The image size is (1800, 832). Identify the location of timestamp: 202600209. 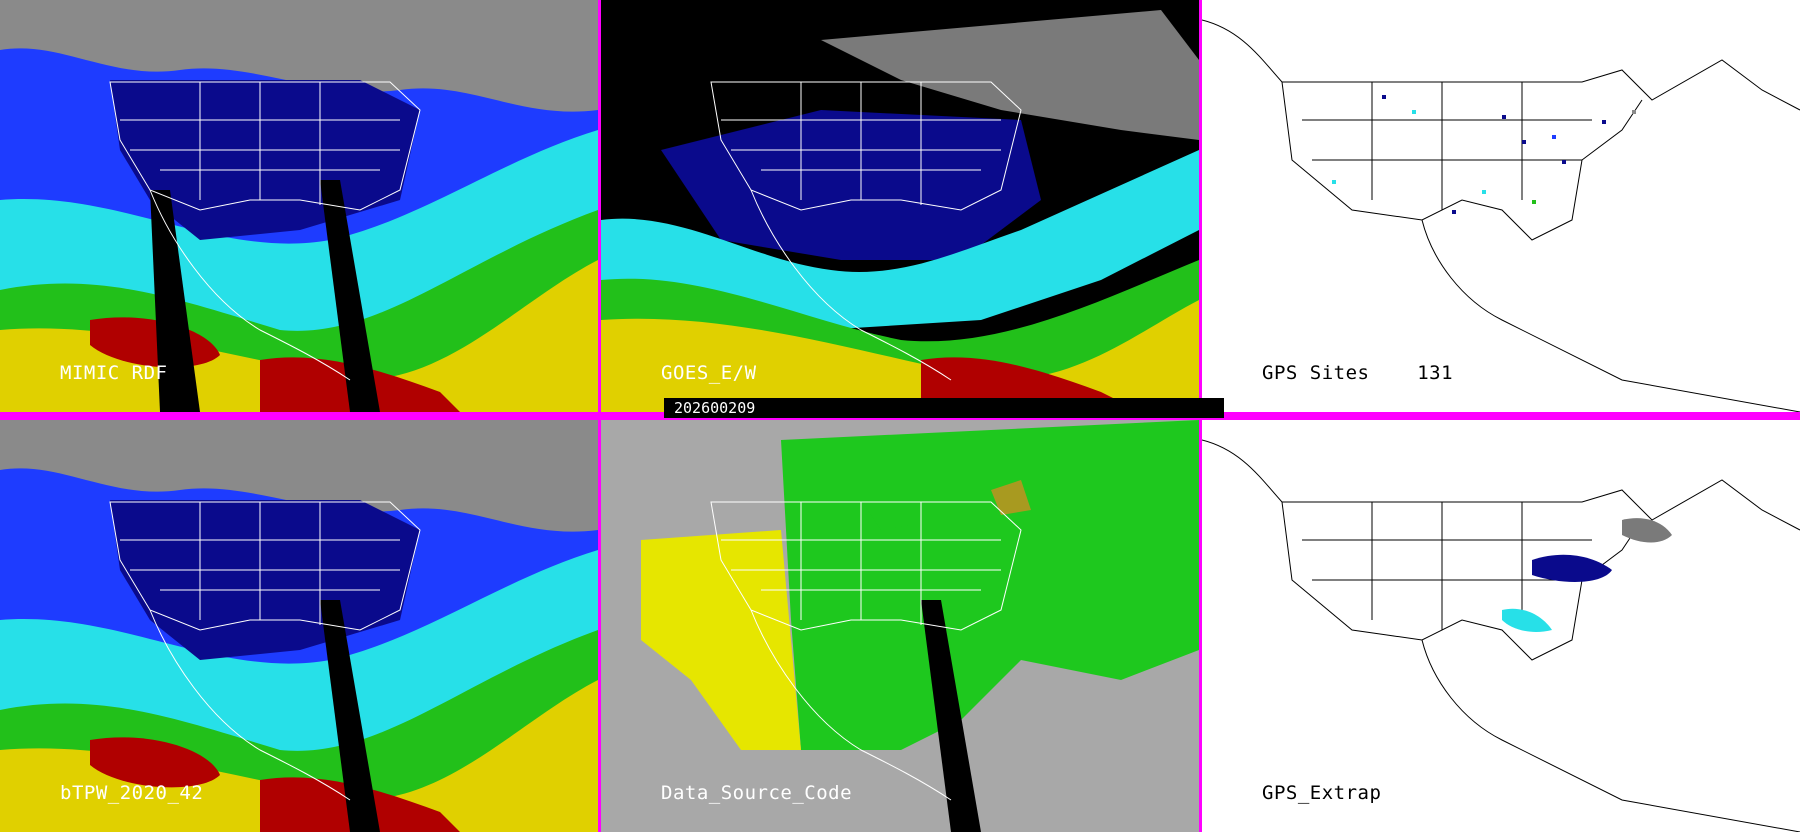
(715, 408).